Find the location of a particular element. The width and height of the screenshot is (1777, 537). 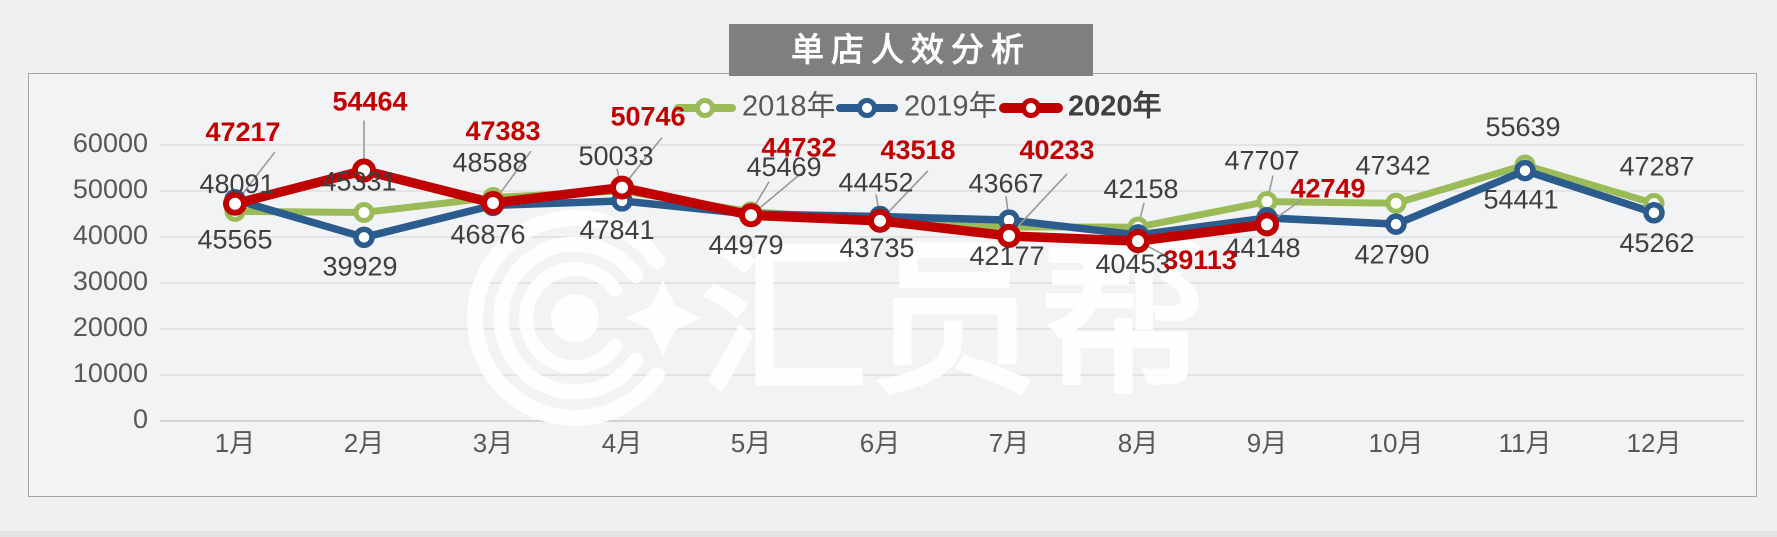

data-label: 47383 is located at coordinates (502, 131).